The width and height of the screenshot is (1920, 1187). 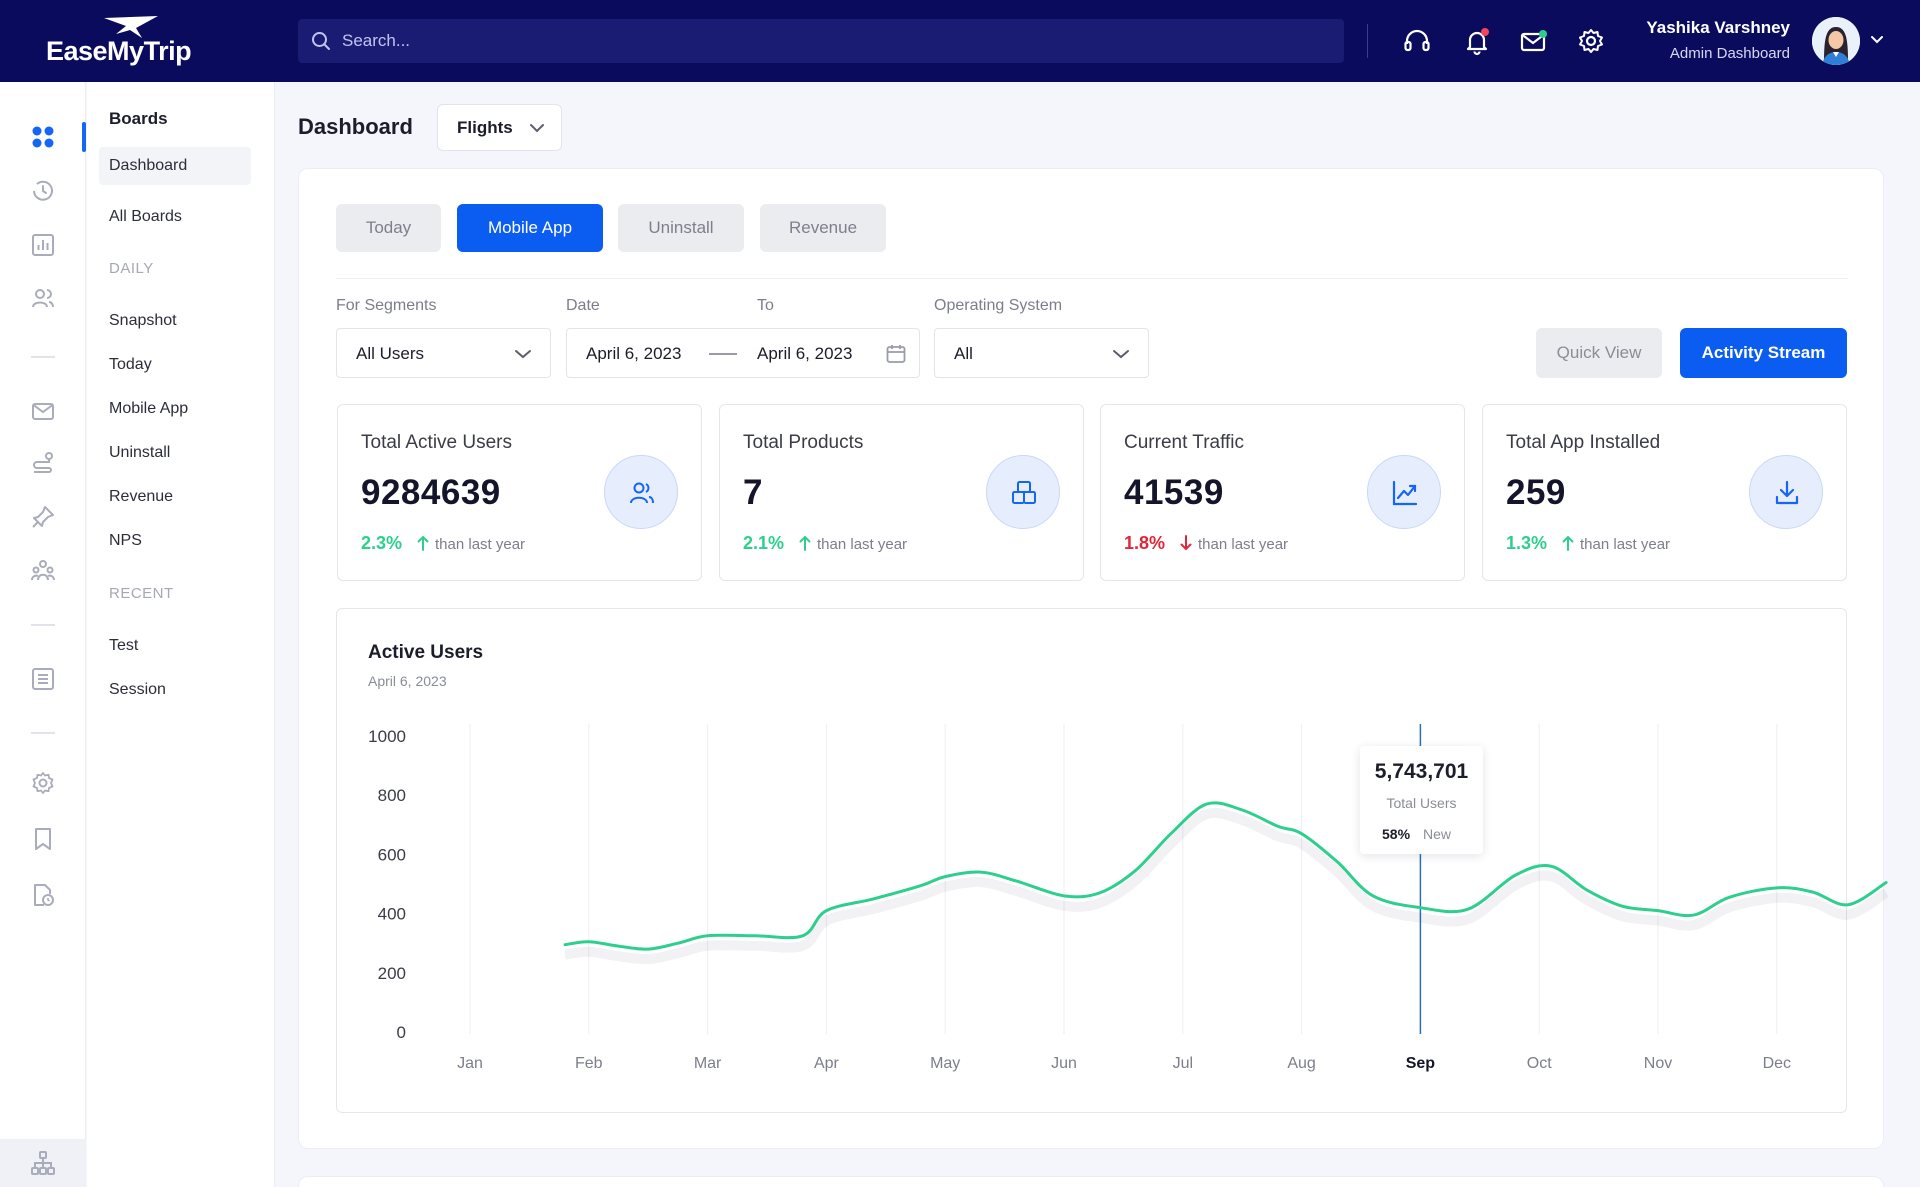 What do you see at coordinates (43, 895) in the screenshot?
I see `document-clock-icon` at bounding box center [43, 895].